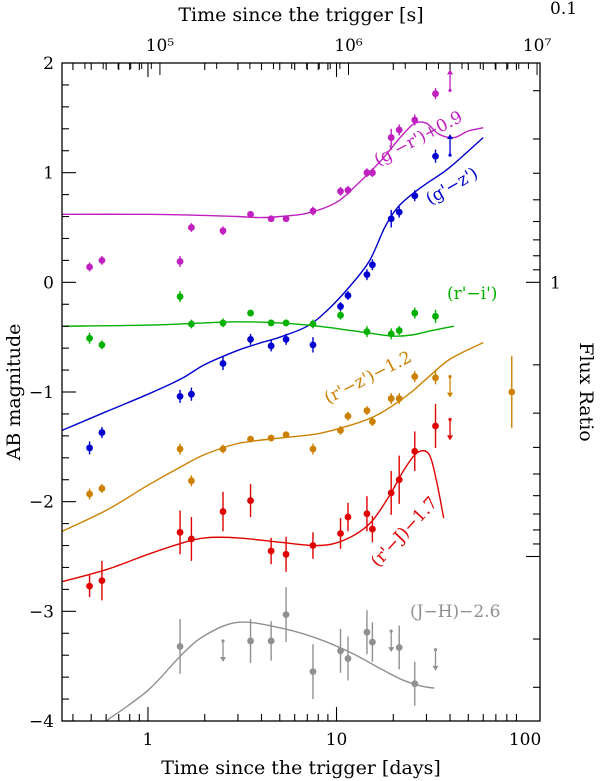 The width and height of the screenshot is (600, 781). Describe the element at coordinates (160, 46) in the screenshot. I see `x2-tick-label: 10⁵` at that location.